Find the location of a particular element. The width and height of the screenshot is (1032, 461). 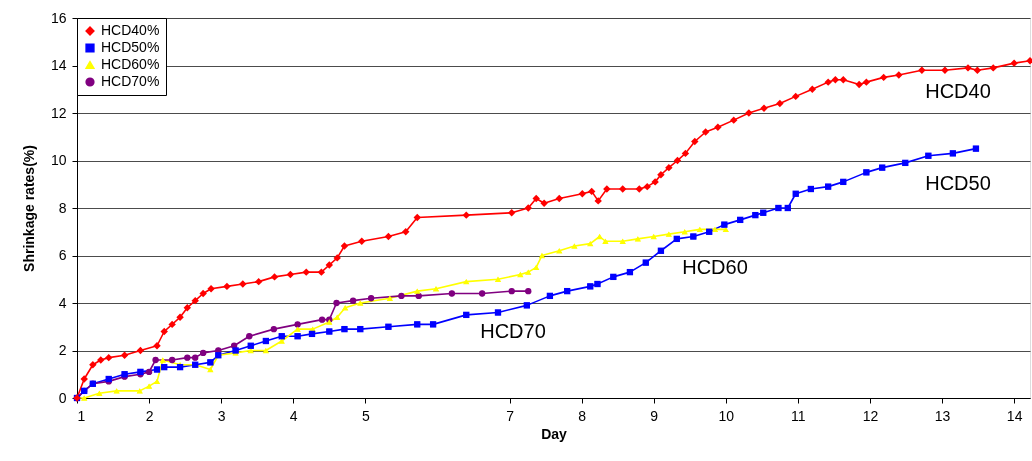

y-tick-label: 14 is located at coordinates (58, 65).